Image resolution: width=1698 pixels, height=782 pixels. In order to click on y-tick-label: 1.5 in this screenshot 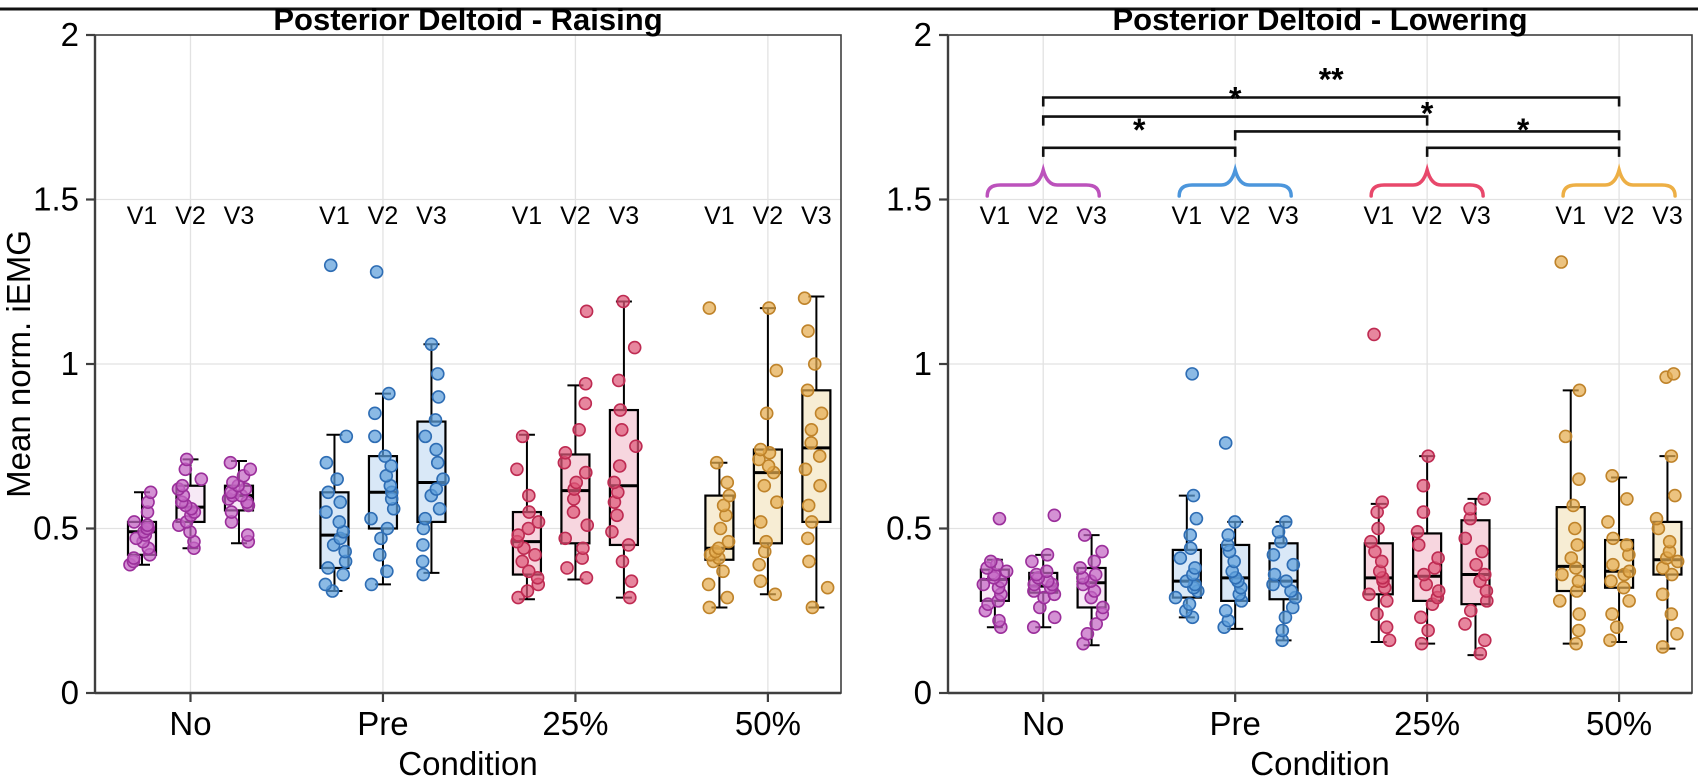, I will do `click(909, 199)`.